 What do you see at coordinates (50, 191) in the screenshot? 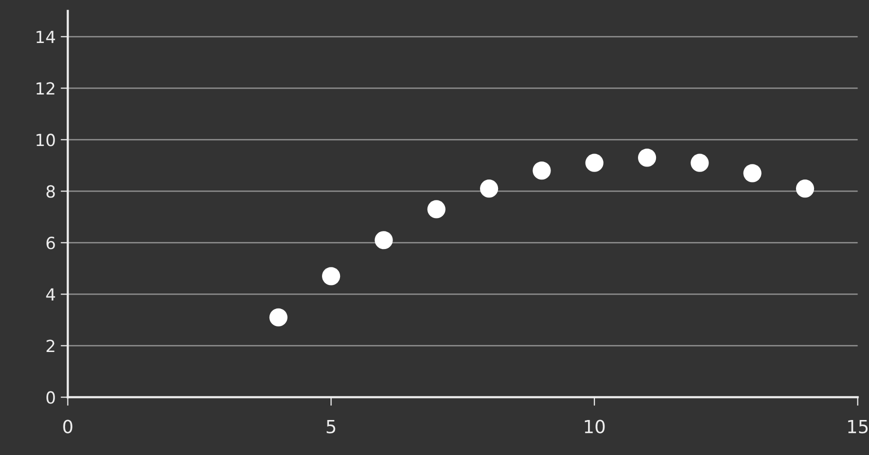
I see `y-tick-label: 8` at bounding box center [50, 191].